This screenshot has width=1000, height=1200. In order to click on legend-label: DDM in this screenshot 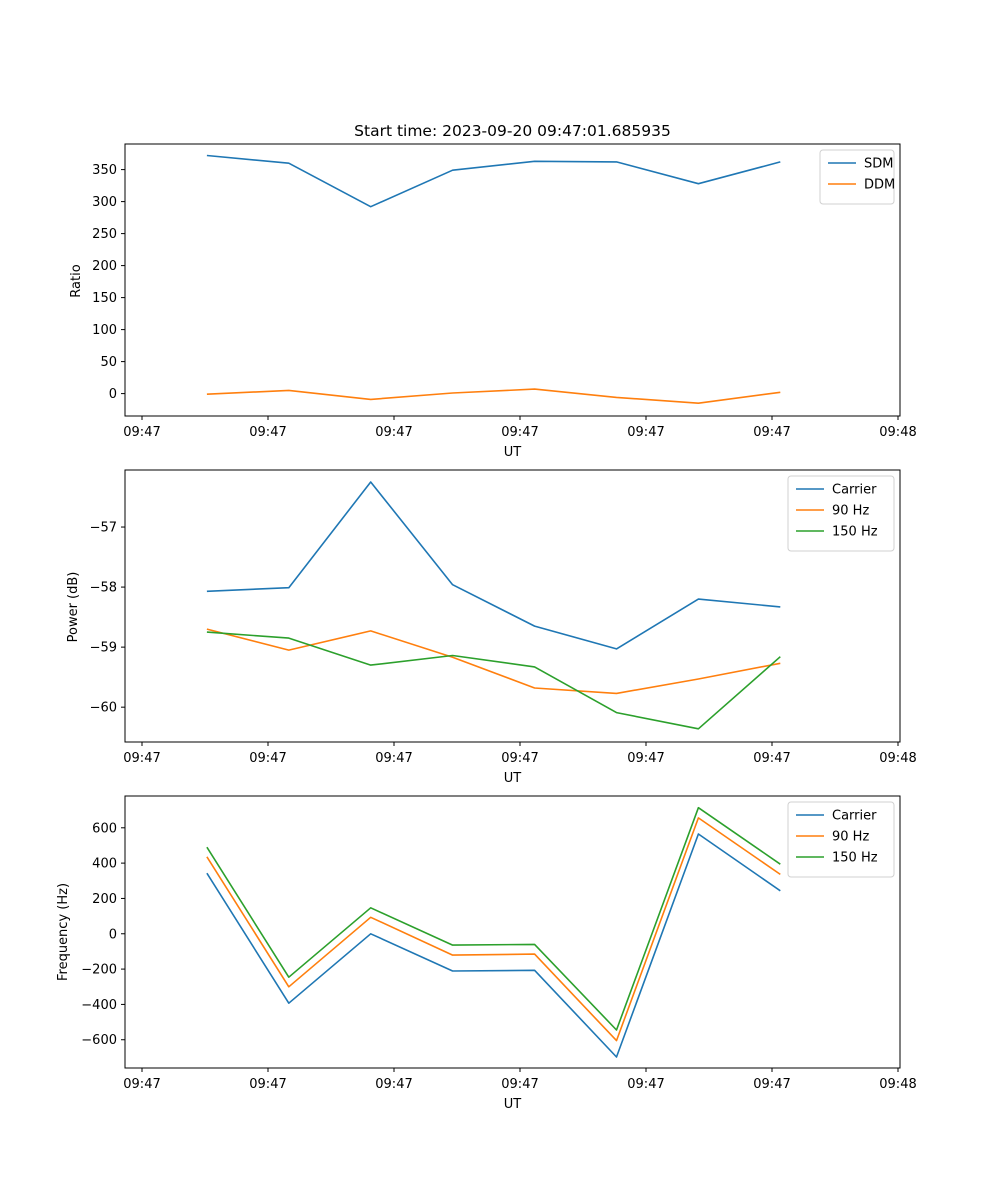, I will do `click(879, 185)`.